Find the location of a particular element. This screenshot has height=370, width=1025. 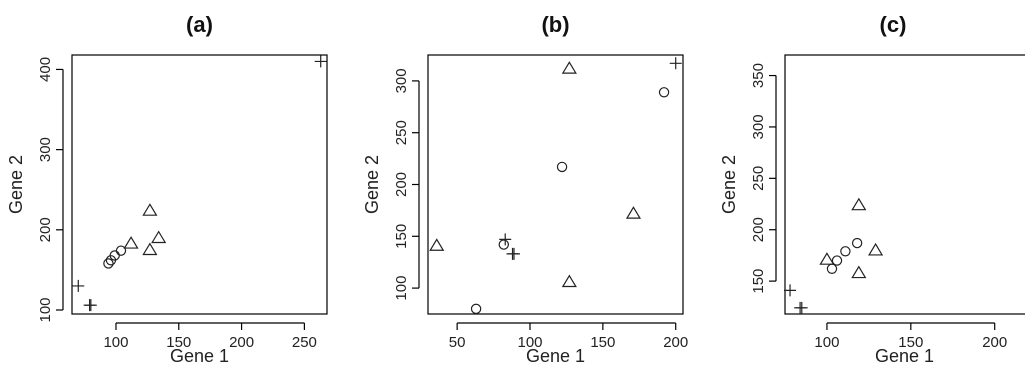

panel-c-x-tick-label: 150 is located at coordinates (910, 342).